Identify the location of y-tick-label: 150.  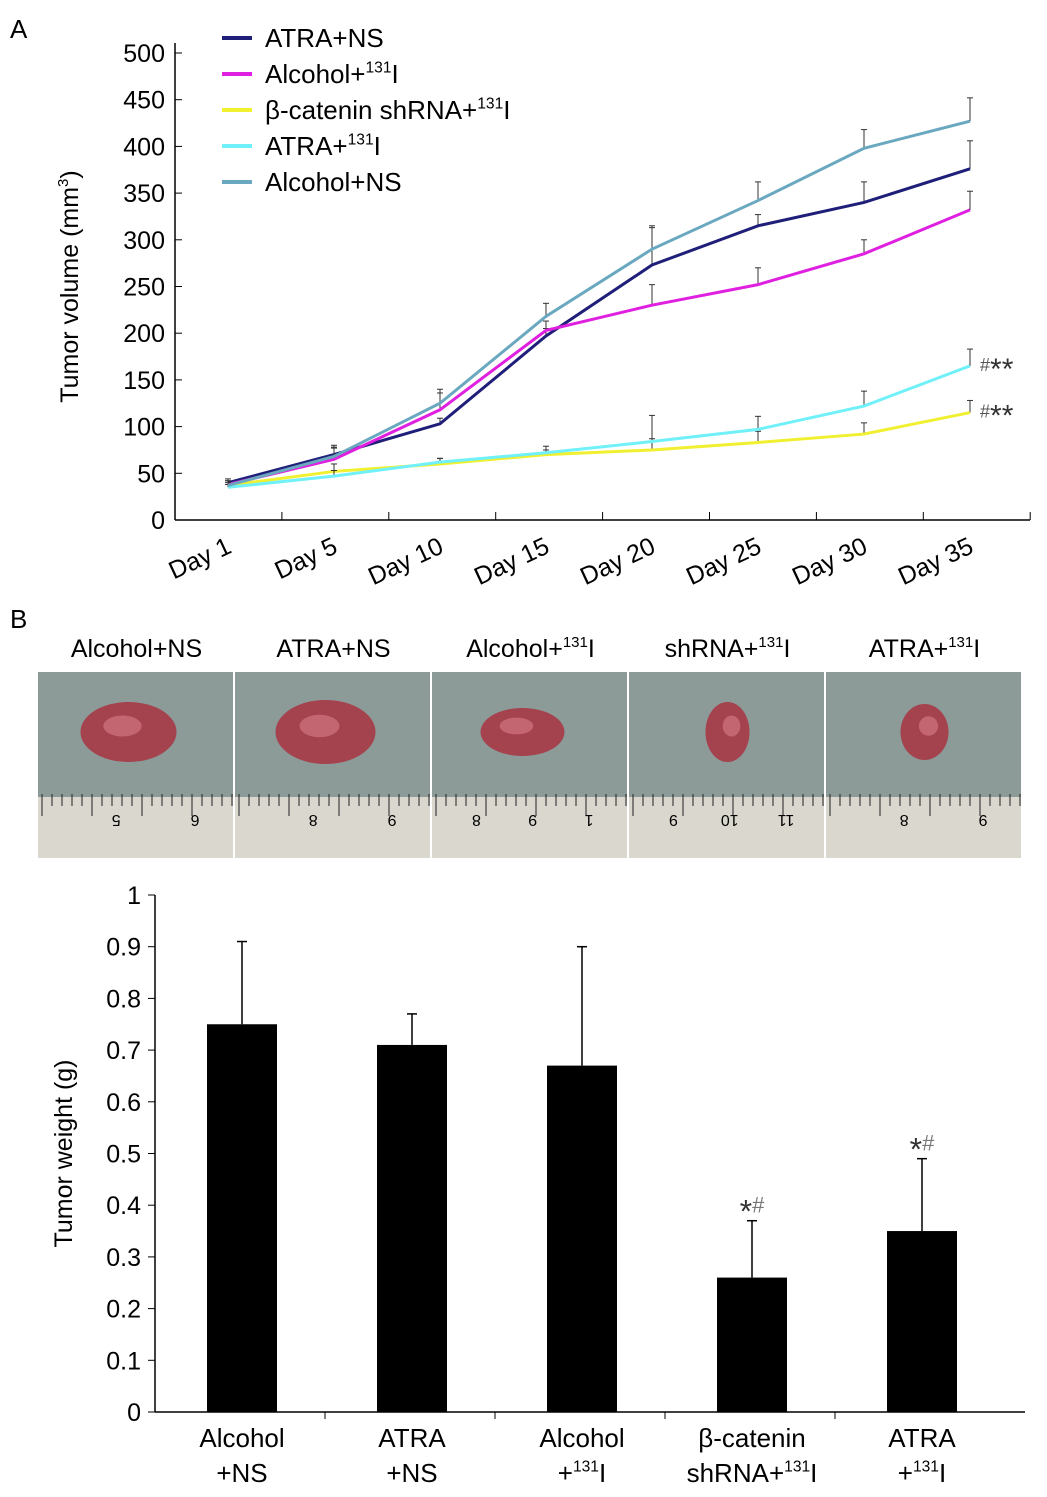
(144, 381).